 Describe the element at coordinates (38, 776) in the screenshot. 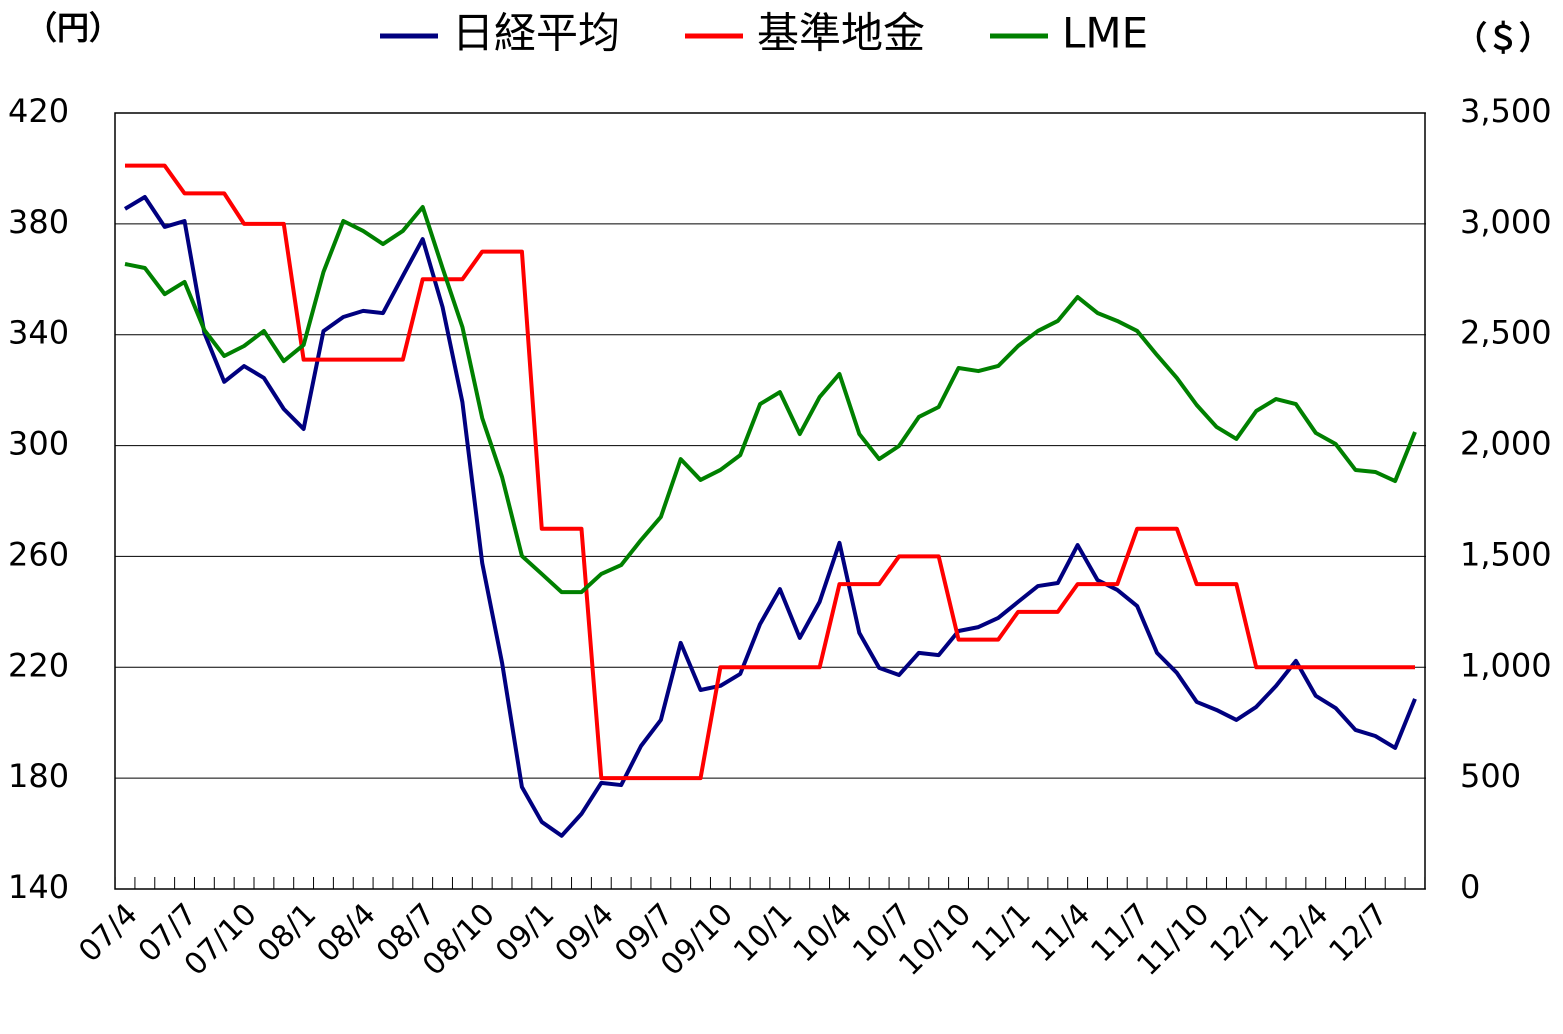

I see `y-tick-label: 180` at that location.